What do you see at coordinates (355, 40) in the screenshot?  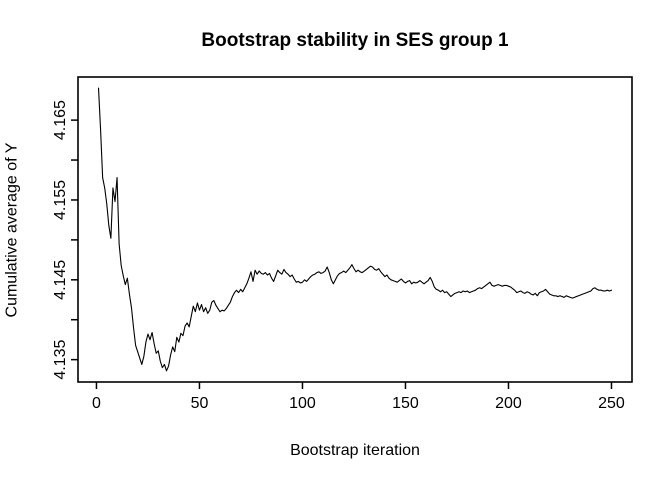 I see `chart-title: Bootstrap stability in SES group 1` at bounding box center [355, 40].